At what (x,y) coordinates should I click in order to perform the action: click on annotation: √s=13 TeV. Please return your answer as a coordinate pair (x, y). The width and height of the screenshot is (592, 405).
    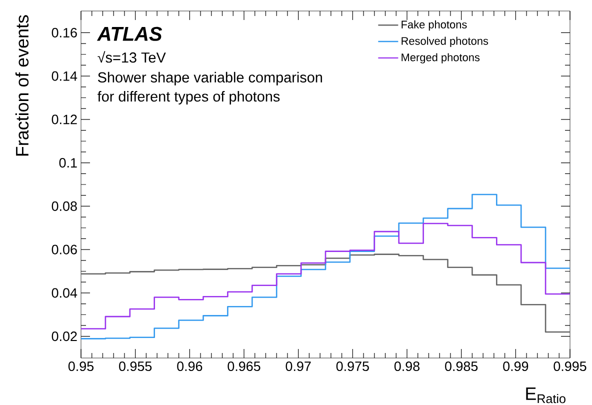
    Looking at the image, I should click on (132, 57).